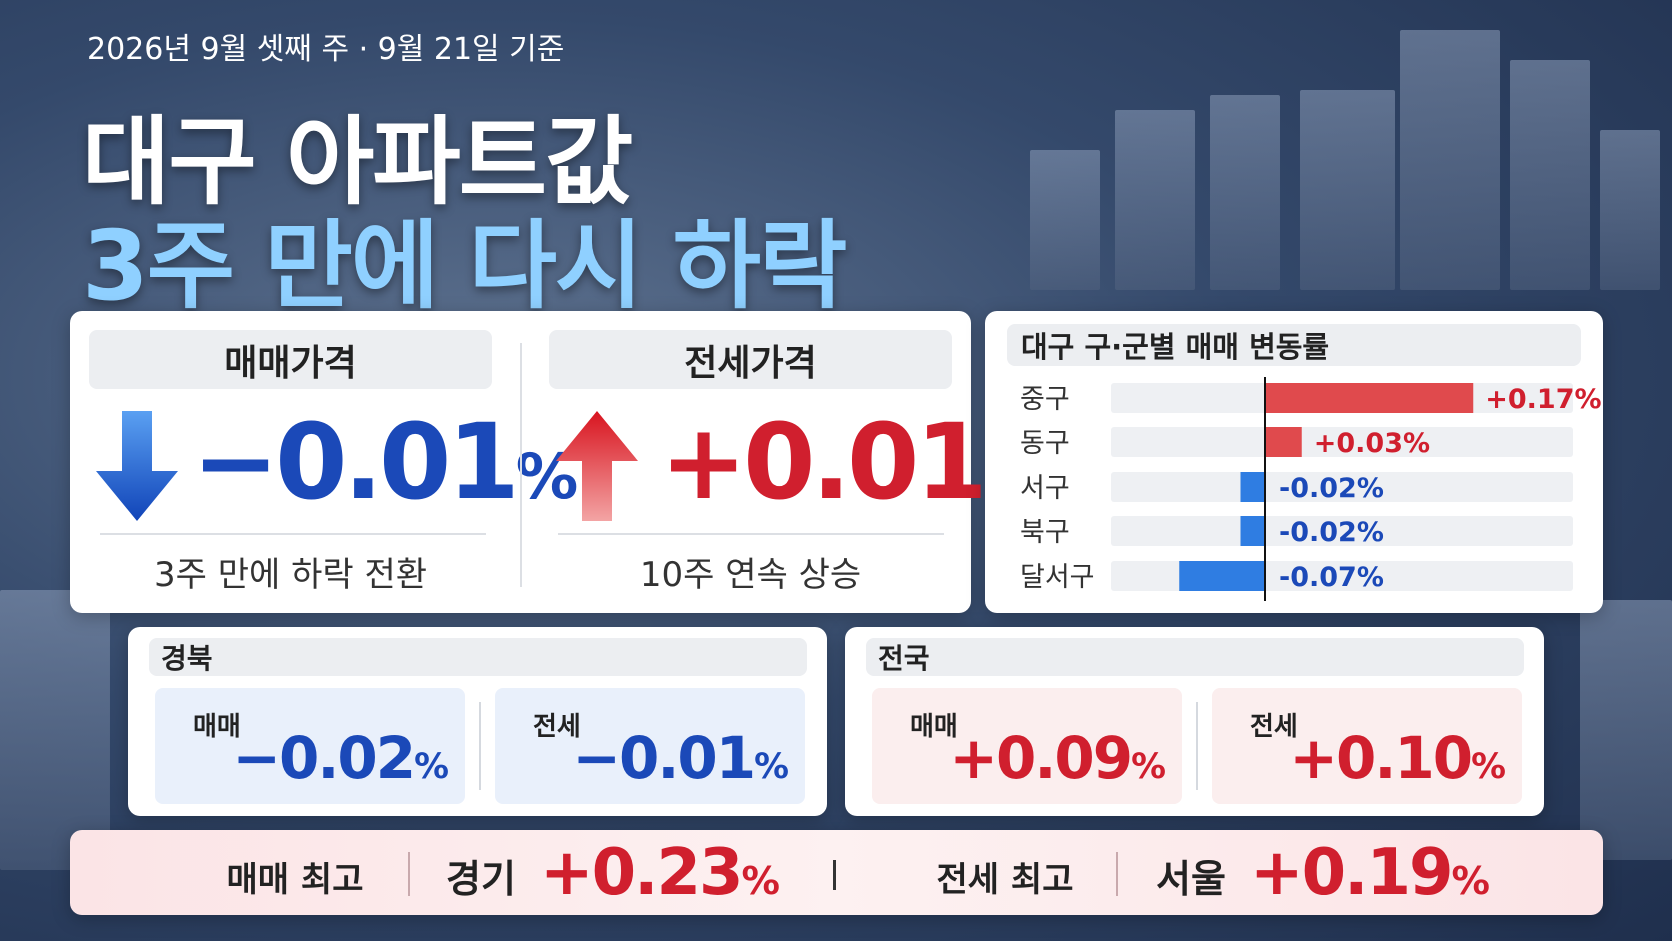  Describe the element at coordinates (834, 875) in the screenshot. I see `separator` at that location.